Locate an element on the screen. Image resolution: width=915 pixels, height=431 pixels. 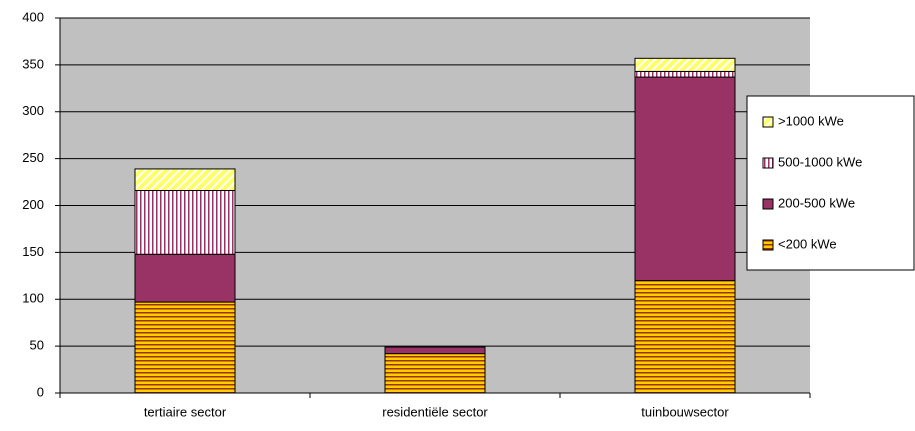
y-tick-label: 100 is located at coordinates (33, 298).